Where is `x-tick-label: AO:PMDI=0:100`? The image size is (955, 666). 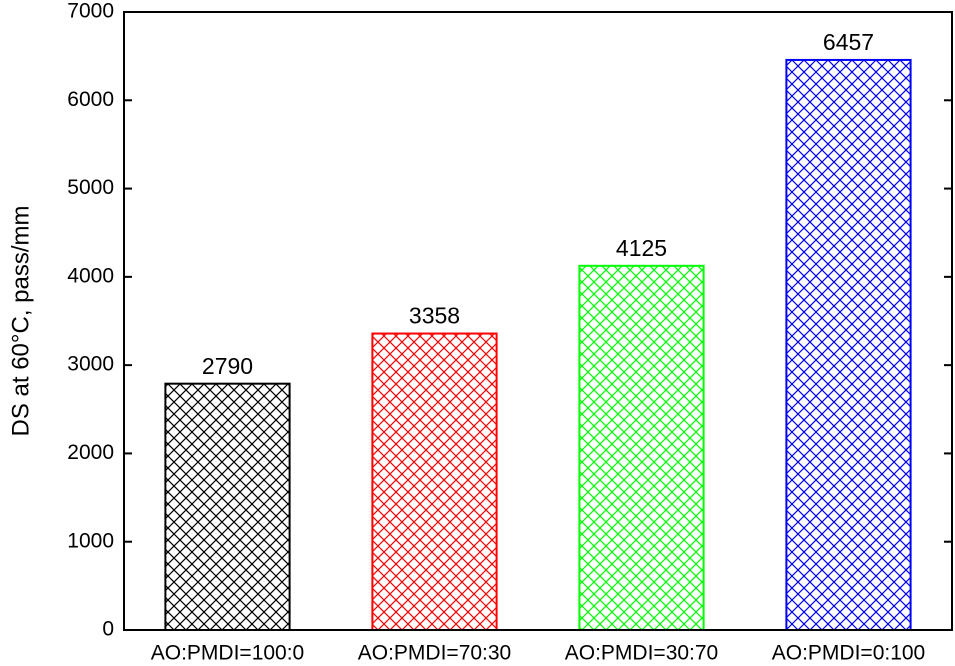
x-tick-label: AO:PMDI=0:100 is located at coordinates (849, 653).